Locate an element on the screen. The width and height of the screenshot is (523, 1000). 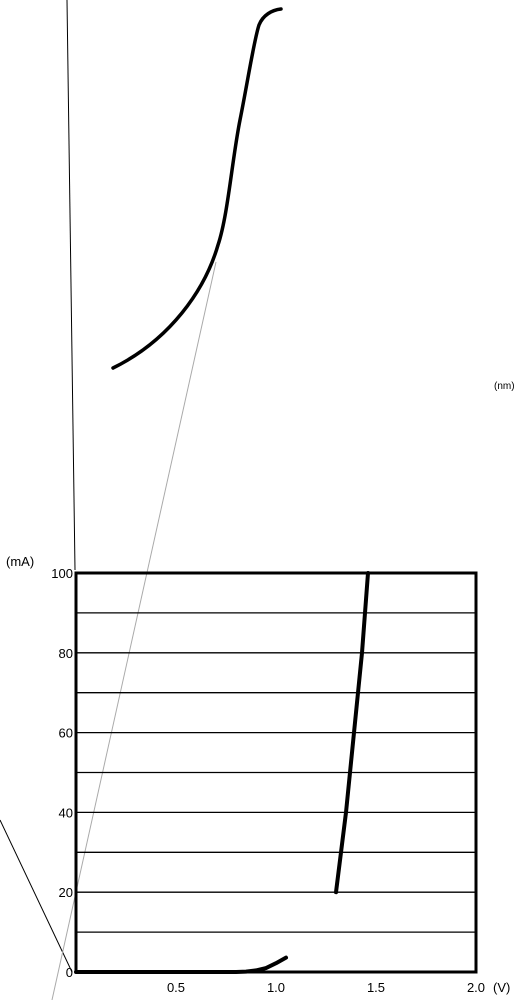
x-tick-label: 1.5 is located at coordinates (376, 987).